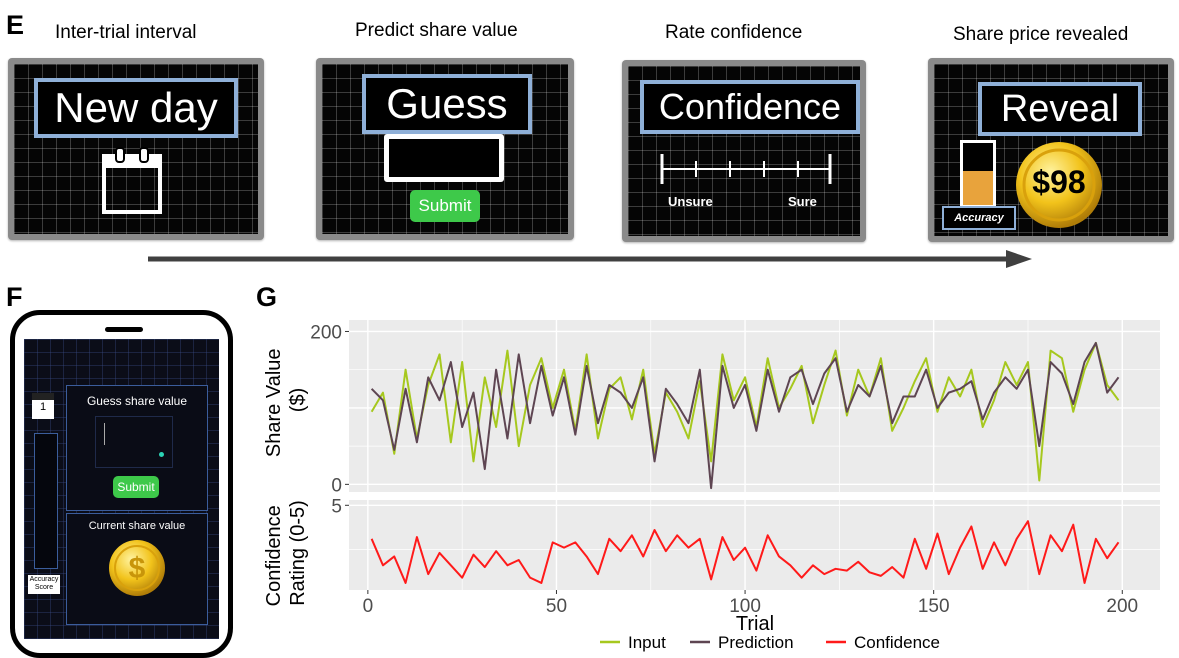 The height and width of the screenshot is (658, 1179). What do you see at coordinates (14, 297) in the screenshot?
I see `panel-letter-f: F` at bounding box center [14, 297].